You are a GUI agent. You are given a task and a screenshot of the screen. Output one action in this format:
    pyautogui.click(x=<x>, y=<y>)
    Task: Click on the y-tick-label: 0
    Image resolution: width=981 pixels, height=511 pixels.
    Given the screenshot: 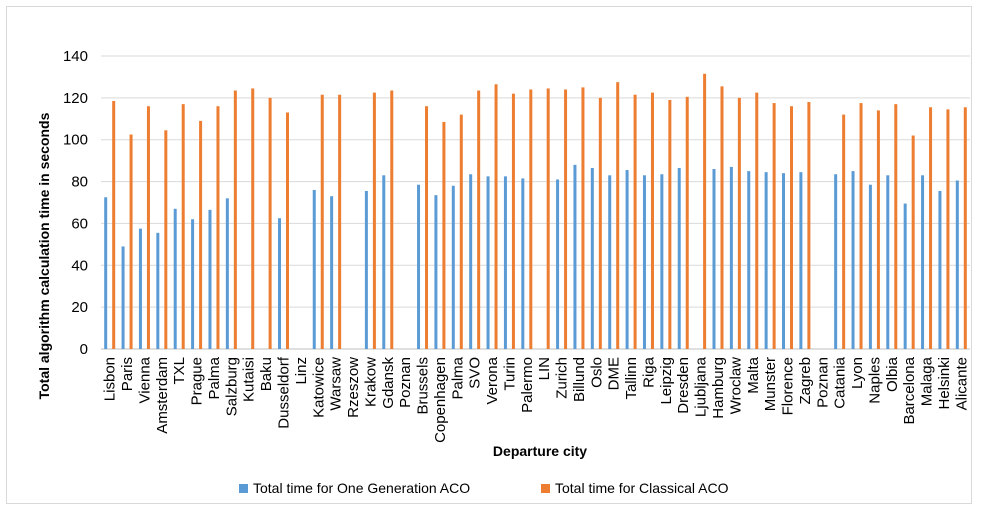 What is the action you would take?
    pyautogui.click(x=84, y=349)
    